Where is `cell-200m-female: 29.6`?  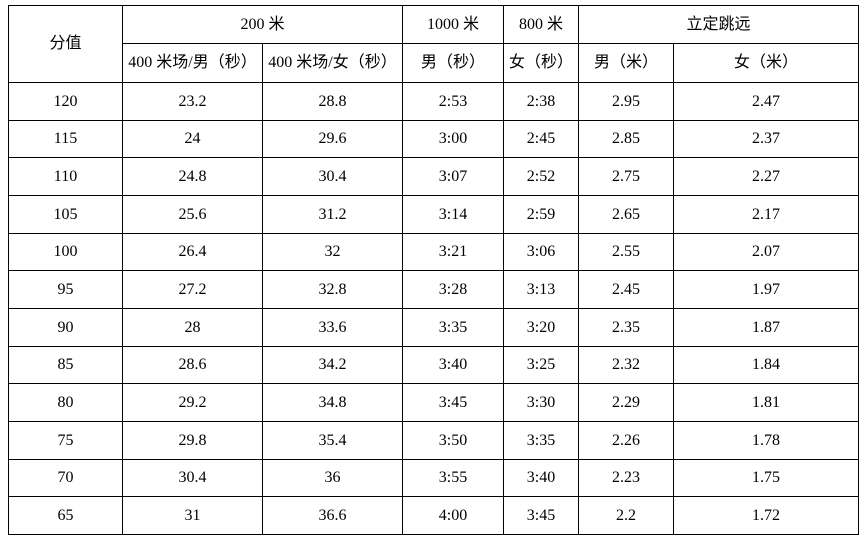 cell-200m-female: 29.6 is located at coordinates (332, 139).